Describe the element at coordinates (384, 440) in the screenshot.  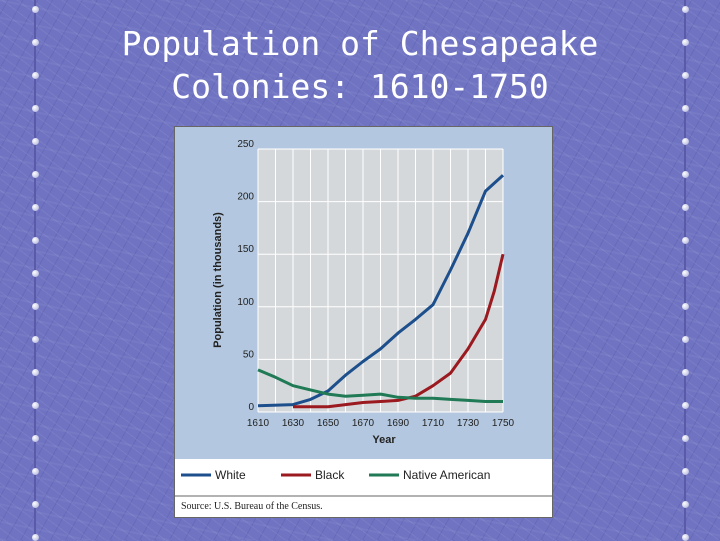
I see `x-axis-label: Year` at that location.